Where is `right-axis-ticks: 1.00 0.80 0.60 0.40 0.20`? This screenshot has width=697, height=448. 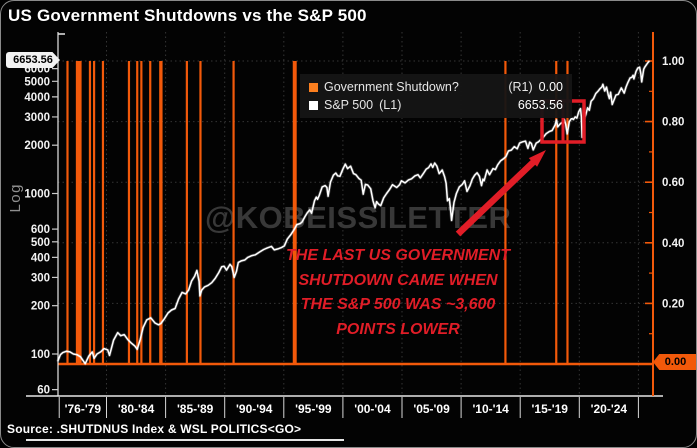 right-axis-ticks: 1.00 0.80 0.60 0.40 0.20 is located at coordinates (664, 195).